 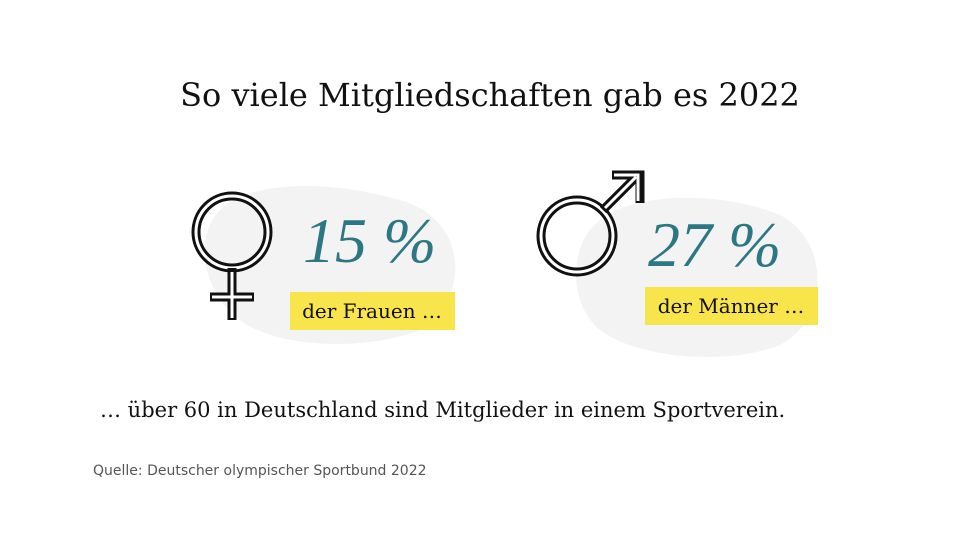 I want to click on percentage: 27 %, so click(x=714, y=244).